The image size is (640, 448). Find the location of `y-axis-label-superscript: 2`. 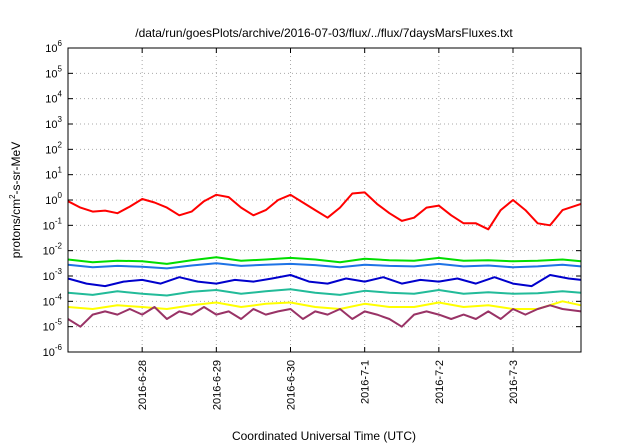

y-axis-label-superscript: 2 is located at coordinates (12, 196).